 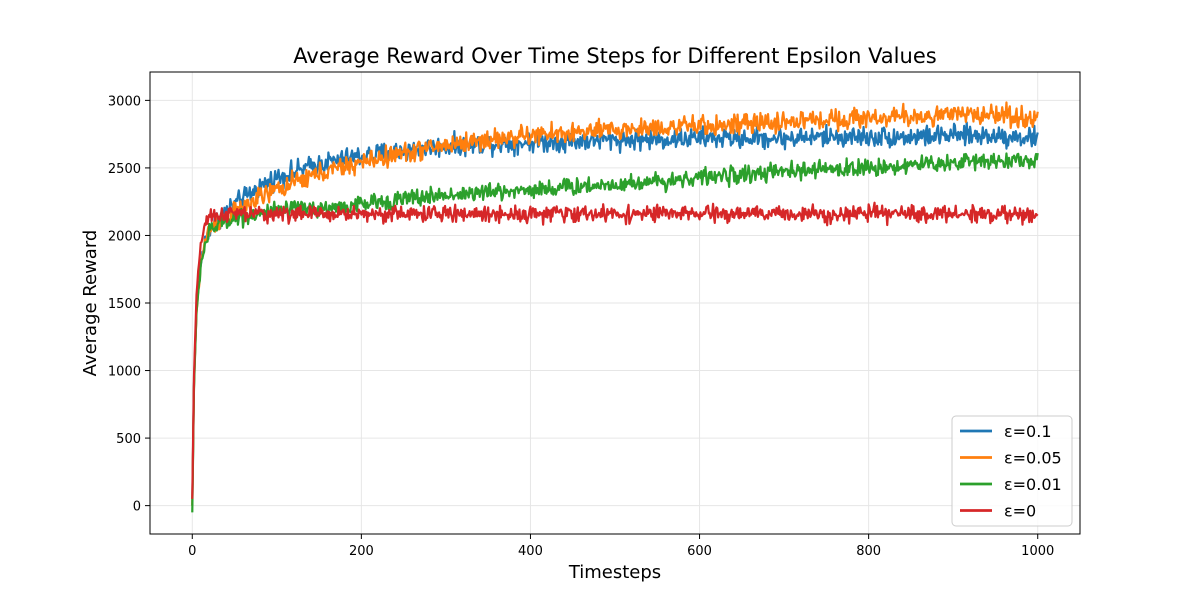 I want to click on legend: ε=0.1 ε=0.05 ε=0.01 ε=0, so click(x=1012, y=471).